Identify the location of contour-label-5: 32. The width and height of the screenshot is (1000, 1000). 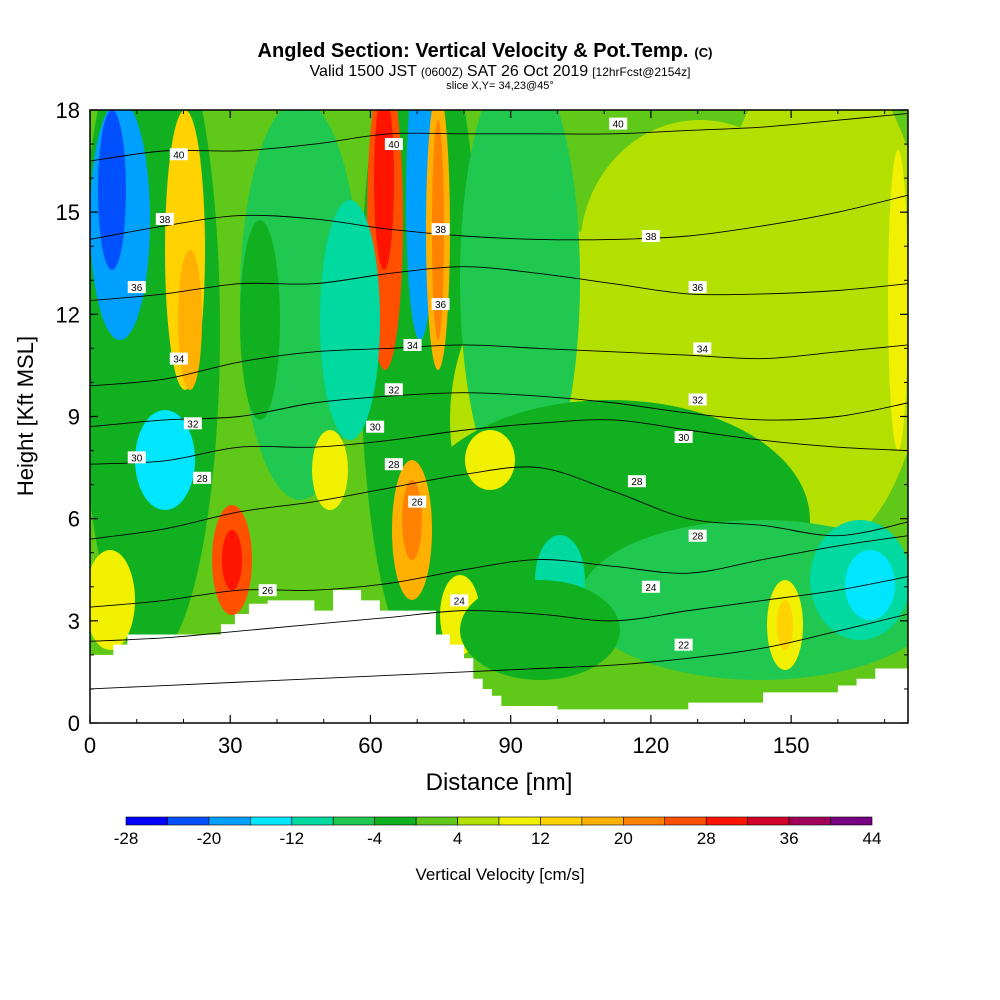
(393, 389).